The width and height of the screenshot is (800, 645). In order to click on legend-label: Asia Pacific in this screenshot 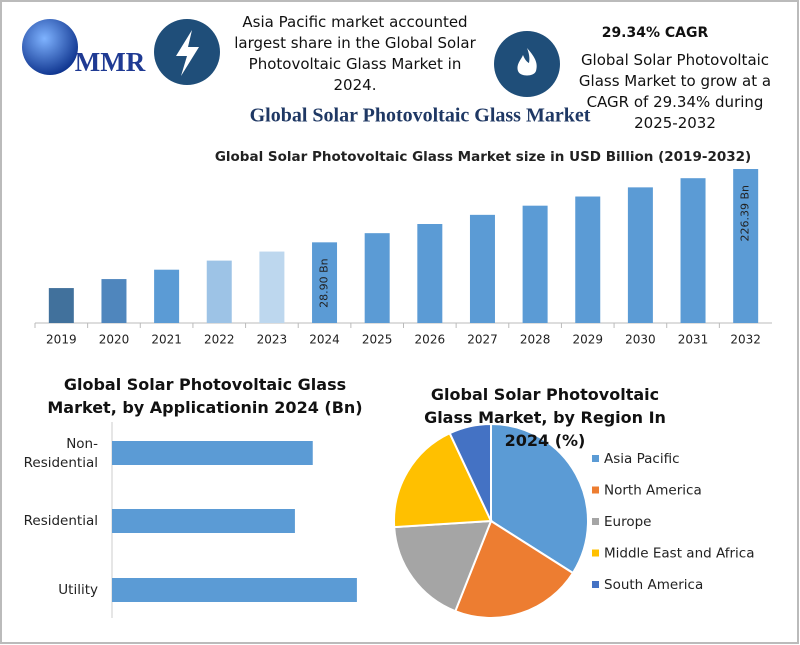, I will do `click(642, 459)`.